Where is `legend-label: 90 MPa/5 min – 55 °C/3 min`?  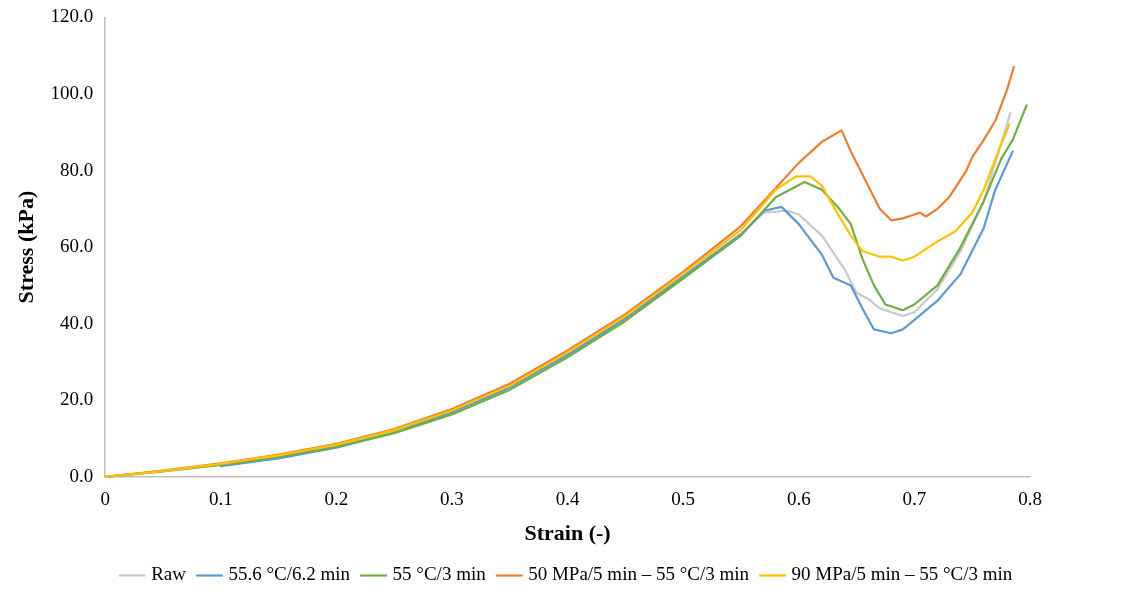
legend-label: 90 MPa/5 min – 55 °C/3 min is located at coordinates (902, 574).